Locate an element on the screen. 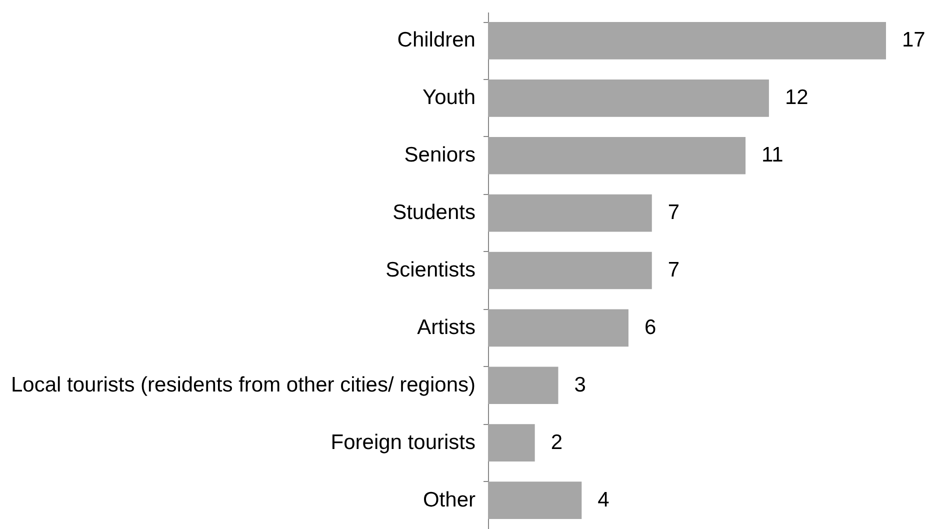  data-label: 4 is located at coordinates (604, 500).